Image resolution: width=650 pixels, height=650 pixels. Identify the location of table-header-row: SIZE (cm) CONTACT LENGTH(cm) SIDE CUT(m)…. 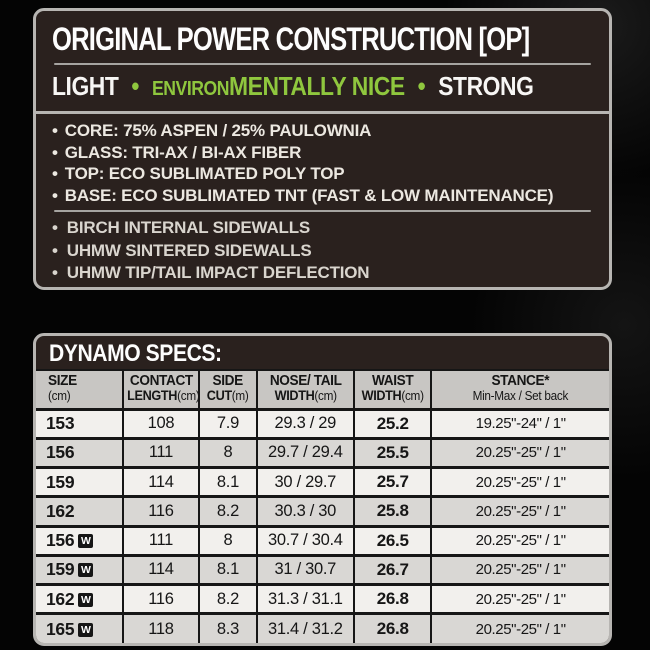
(322, 390).